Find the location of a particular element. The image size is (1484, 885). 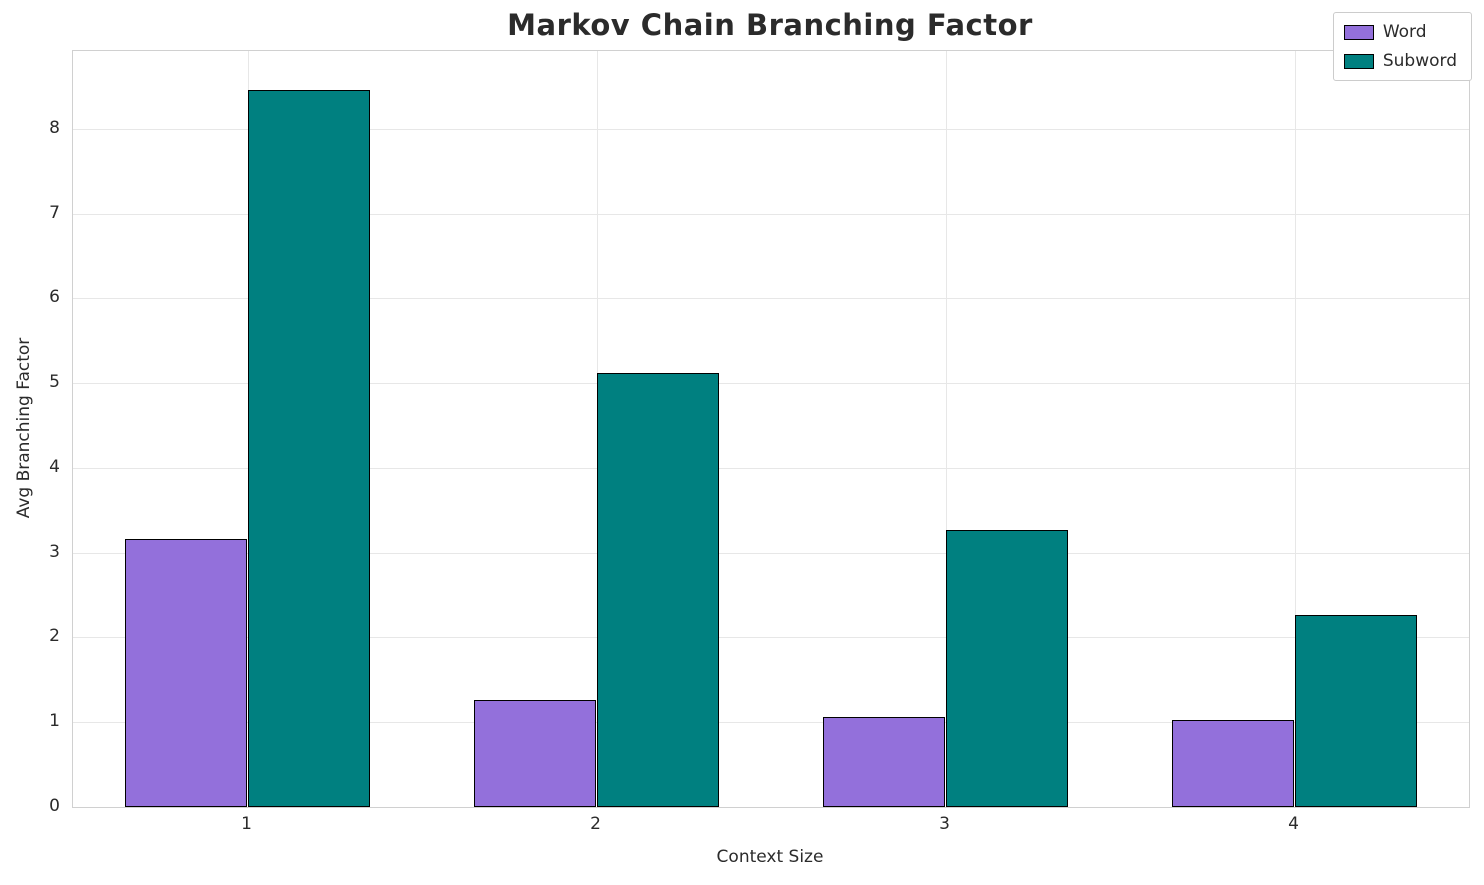

y-tick-label: 5 is located at coordinates (54, 382).